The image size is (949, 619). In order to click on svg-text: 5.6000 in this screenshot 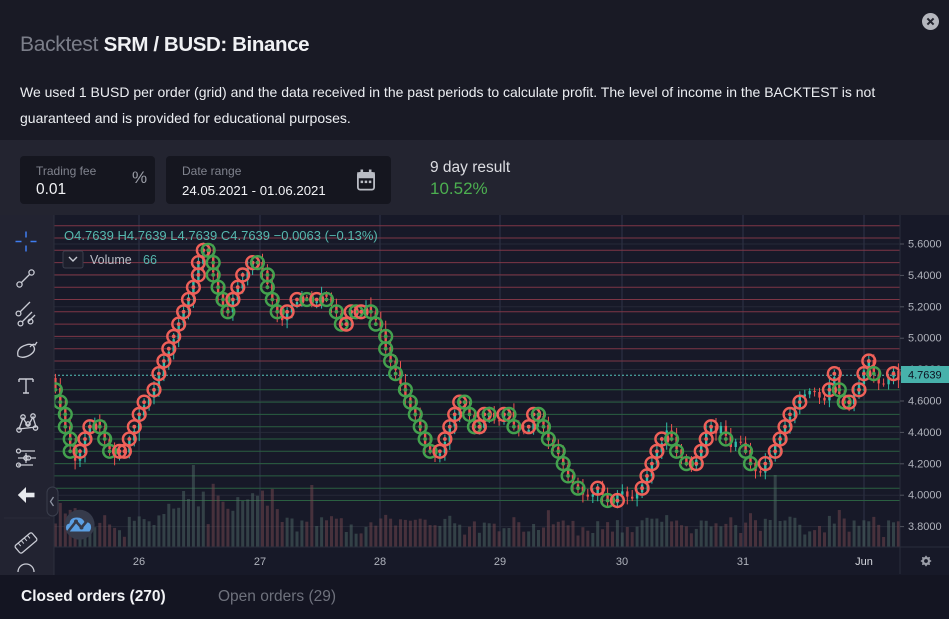, I will do `click(925, 245)`.